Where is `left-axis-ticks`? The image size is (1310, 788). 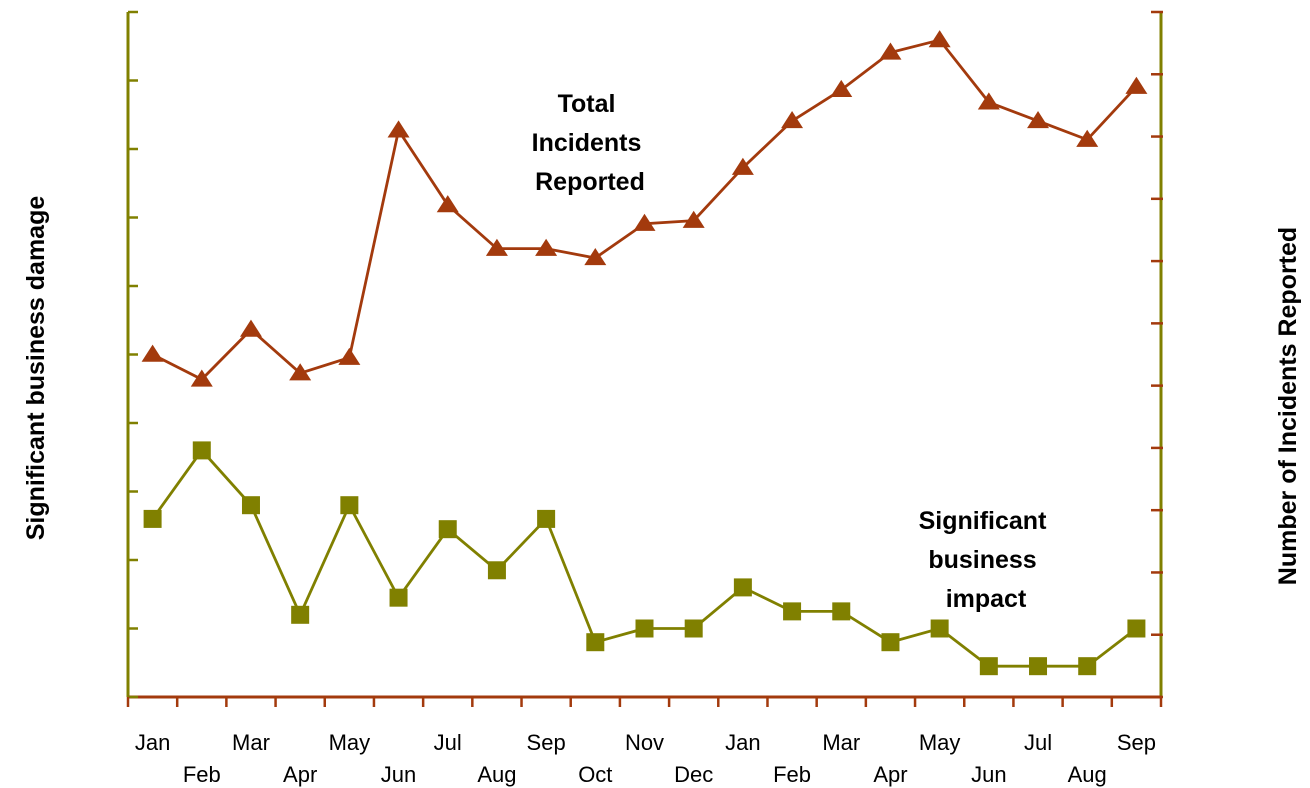 left-axis-ticks is located at coordinates (133, 354).